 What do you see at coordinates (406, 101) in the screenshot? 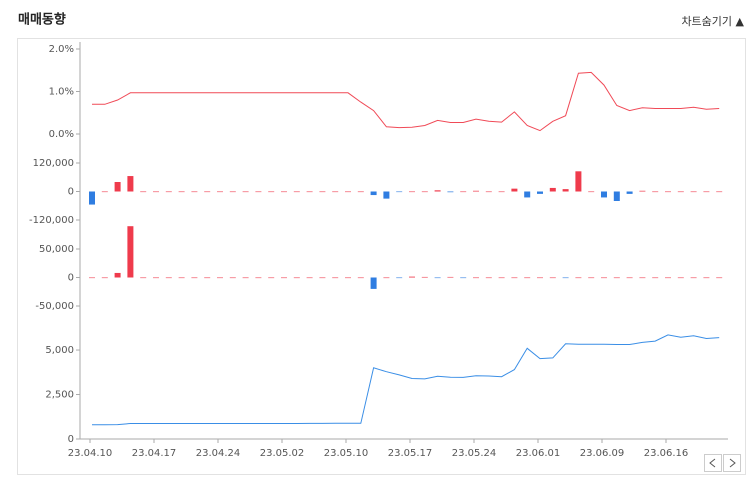
I see `line-series` at bounding box center [406, 101].